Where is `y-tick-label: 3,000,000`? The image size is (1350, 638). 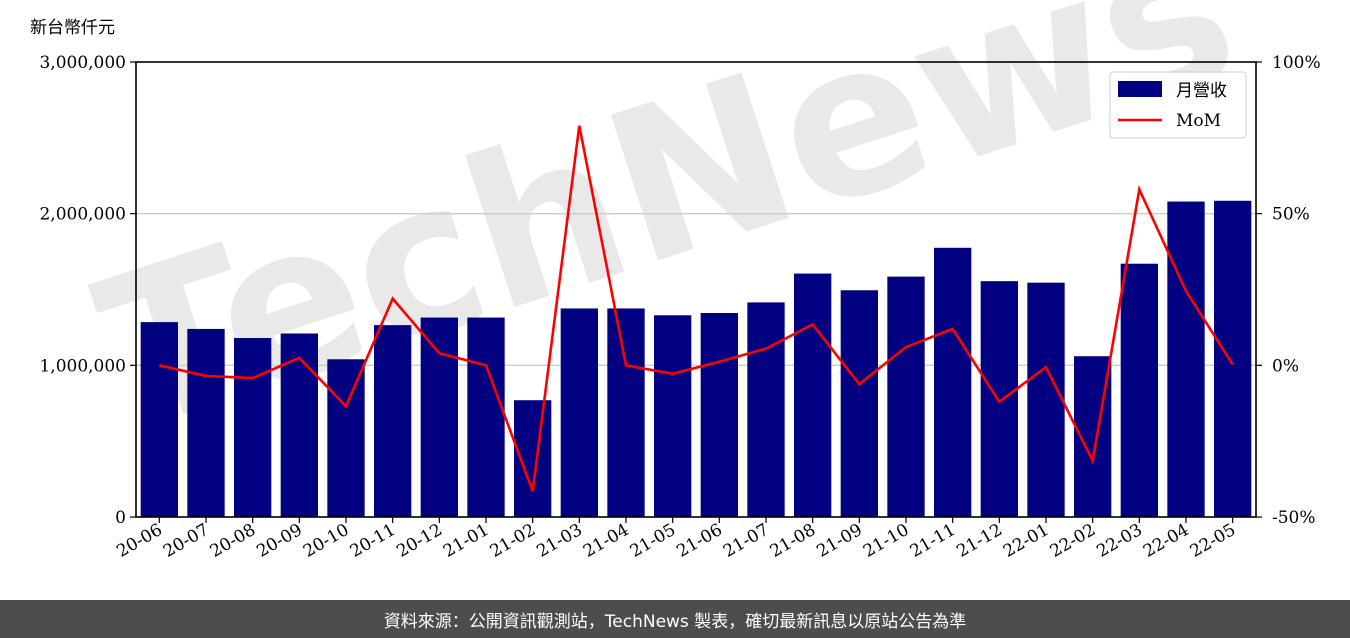 y-tick-label: 3,000,000 is located at coordinates (82, 63).